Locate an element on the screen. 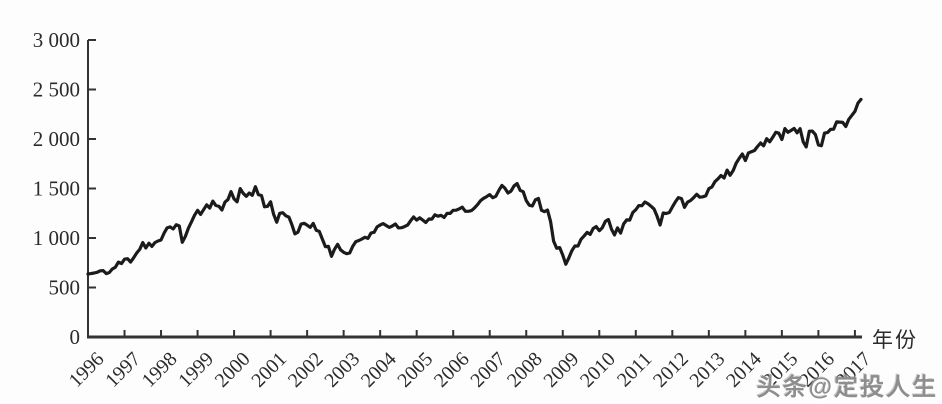 This screenshot has height=404, width=942. x-tick-label: 2008 is located at coordinates (525, 370).